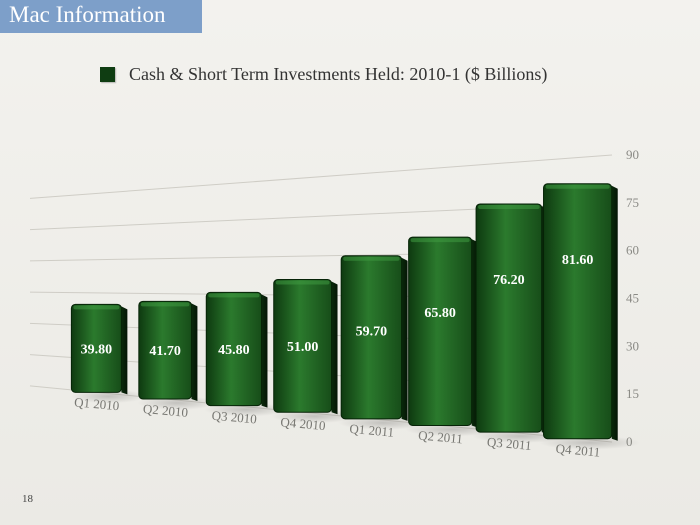 This screenshot has height=525, width=700. I want to click on bar-value-label: 51.00, so click(303, 347).